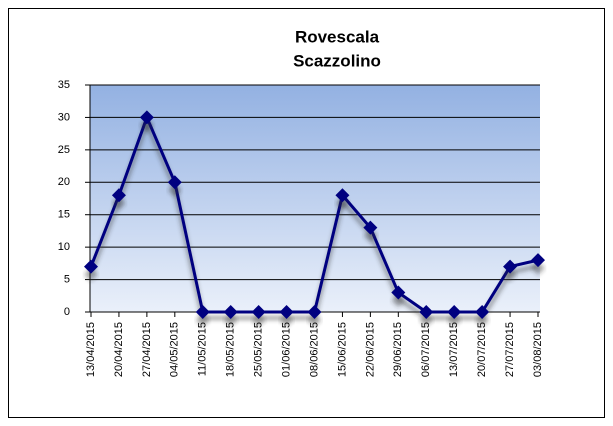  Describe the element at coordinates (231, 349) in the screenshot. I see `x-tick-label: 18/05/2015` at that location.